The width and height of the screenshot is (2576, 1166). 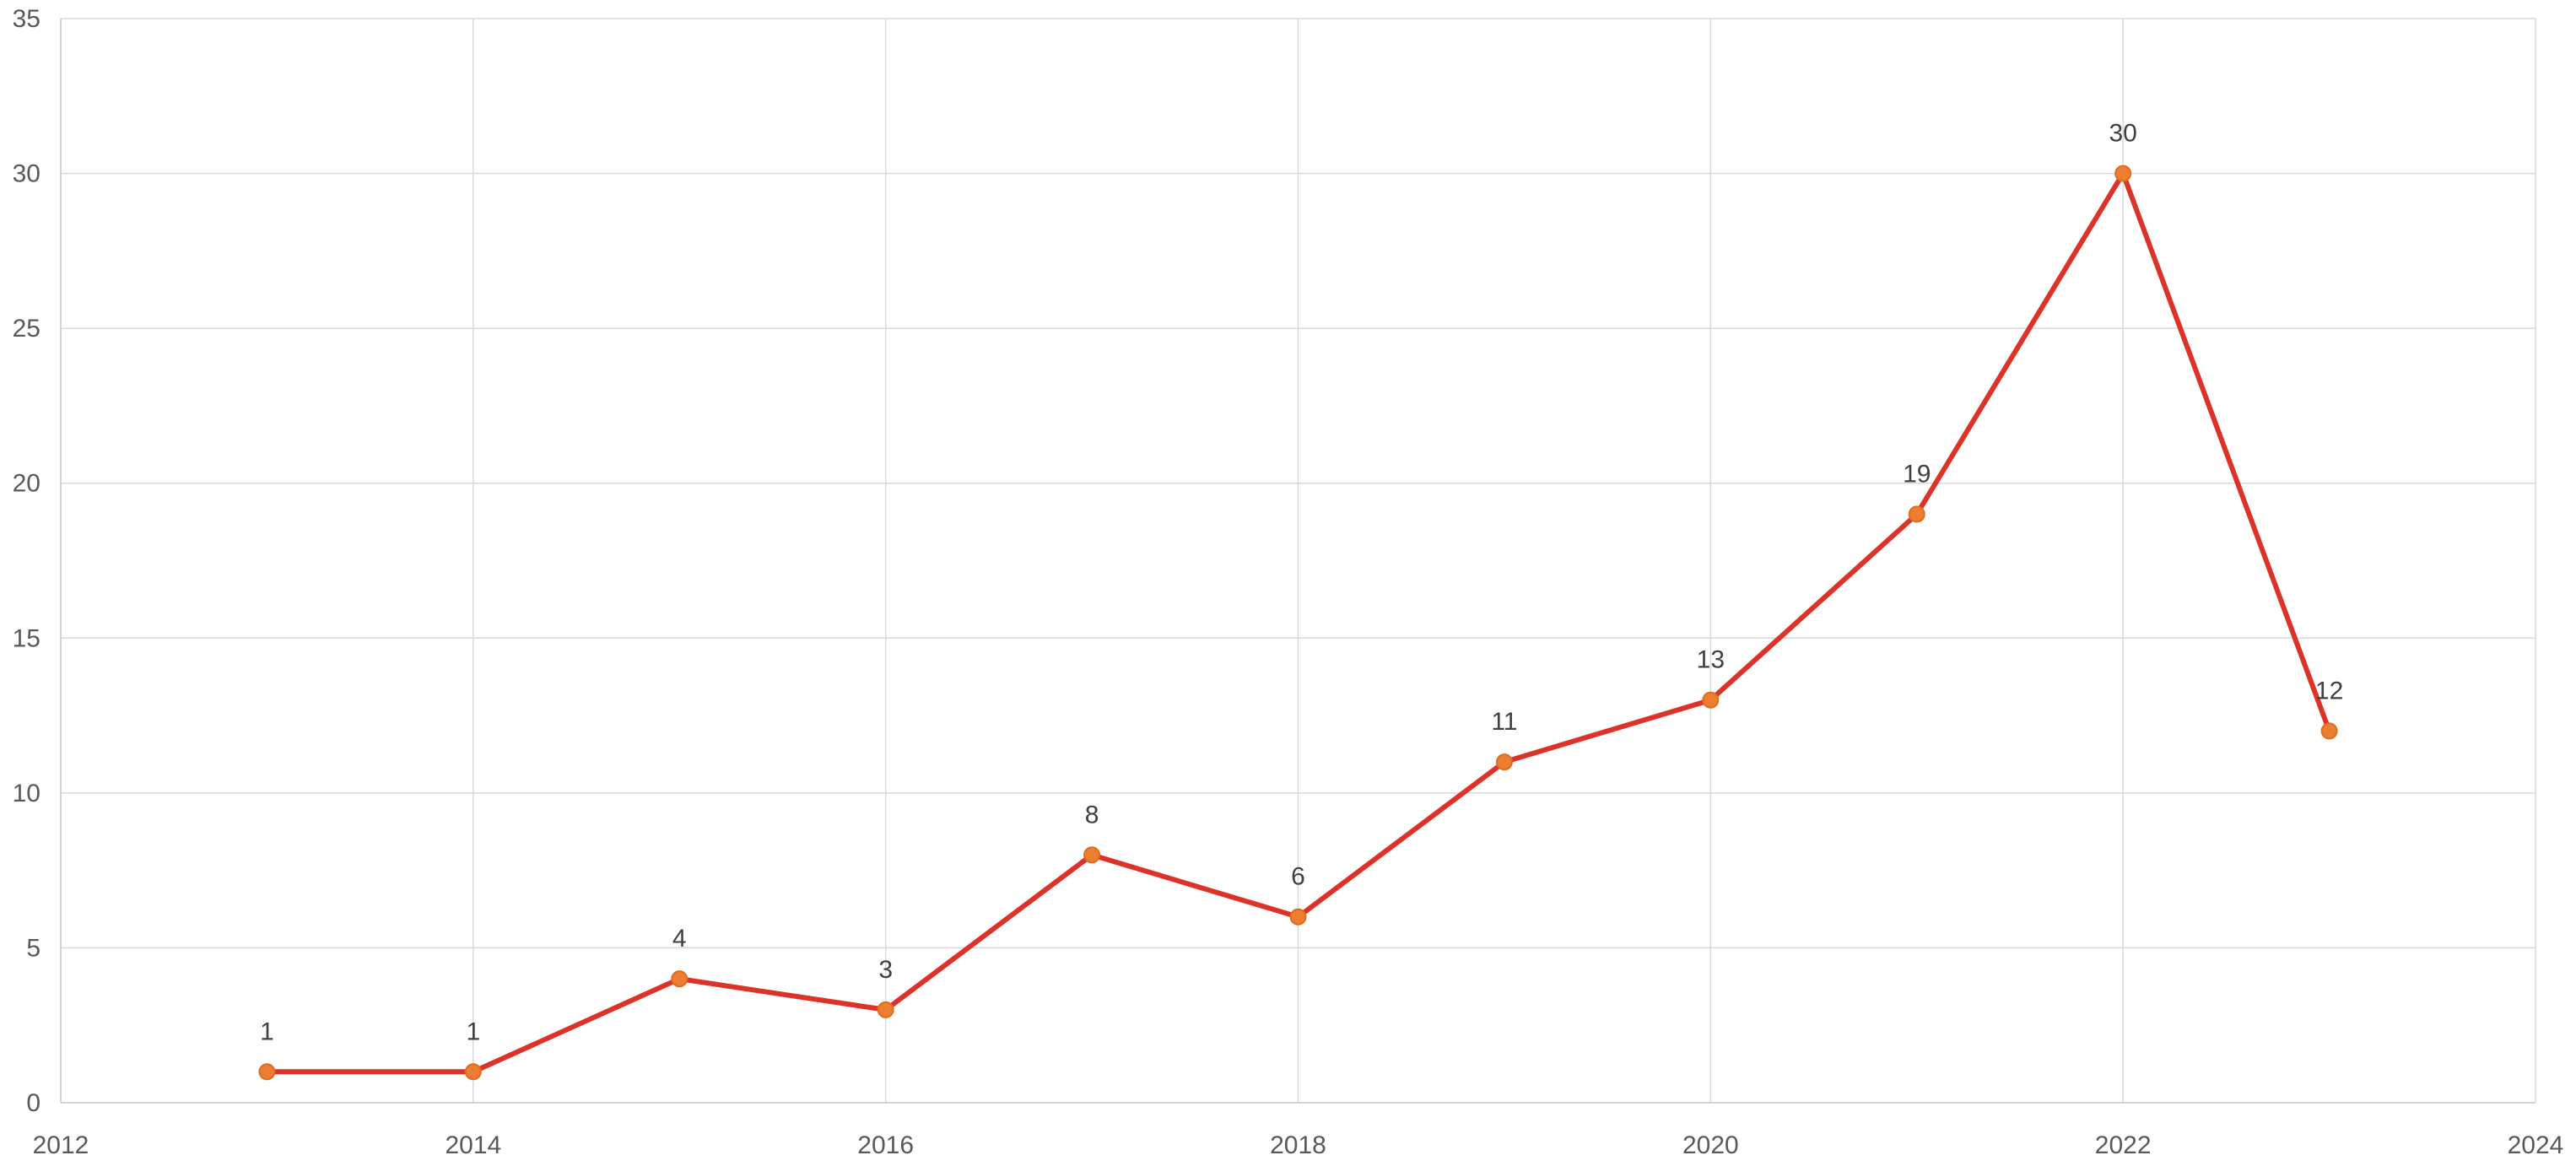 What do you see at coordinates (2329, 690) in the screenshot?
I see `data-point-label: 12` at bounding box center [2329, 690].